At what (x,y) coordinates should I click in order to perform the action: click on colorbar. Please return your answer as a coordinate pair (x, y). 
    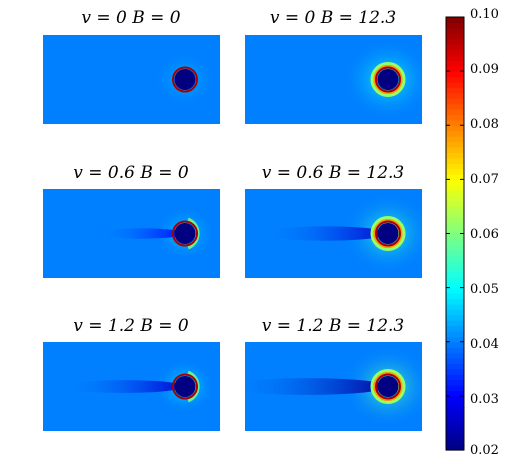
    Looking at the image, I should click on (455, 233).